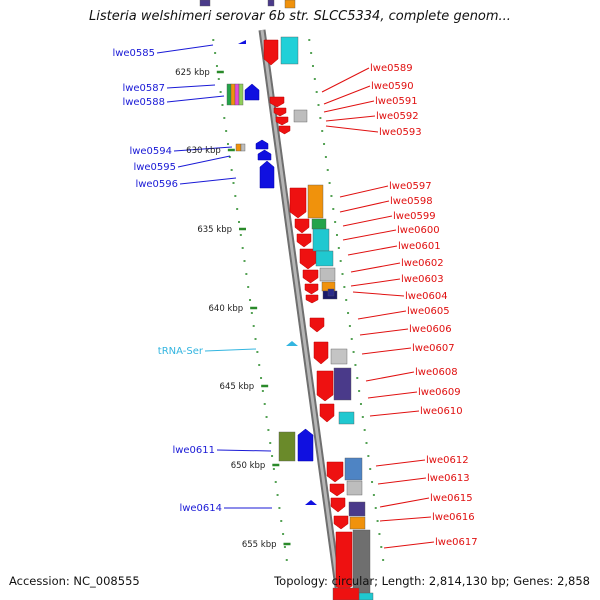 Image resolution: width=600 pixels, height=600 pixels. Describe the element at coordinates (133, 53) in the screenshot. I see `gene-label: lwe0585` at that location.